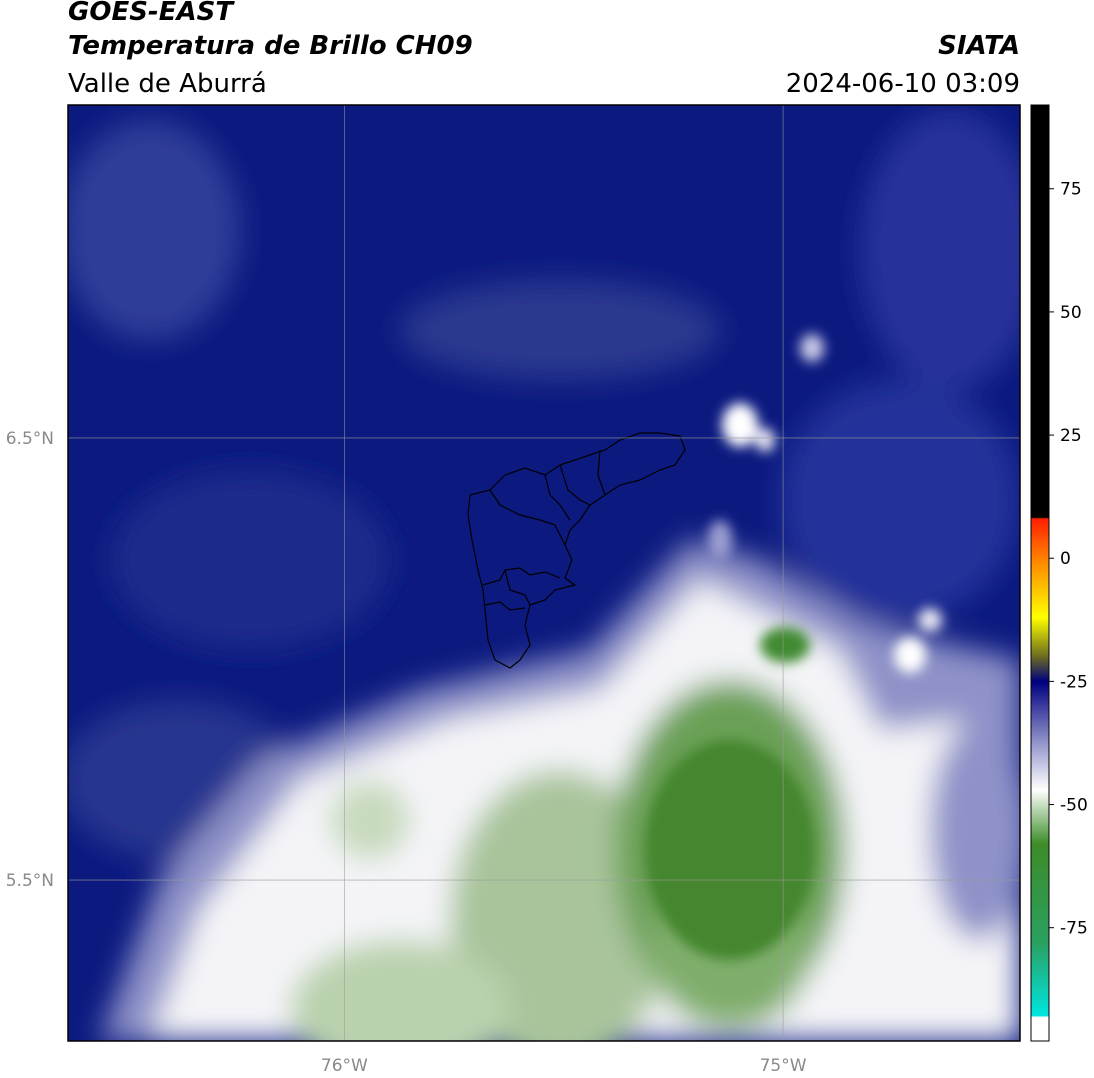 This screenshot has height=1078, width=1094. Describe the element at coordinates (344, 1066) in the screenshot. I see `x-tick-label: 76°W` at that location.